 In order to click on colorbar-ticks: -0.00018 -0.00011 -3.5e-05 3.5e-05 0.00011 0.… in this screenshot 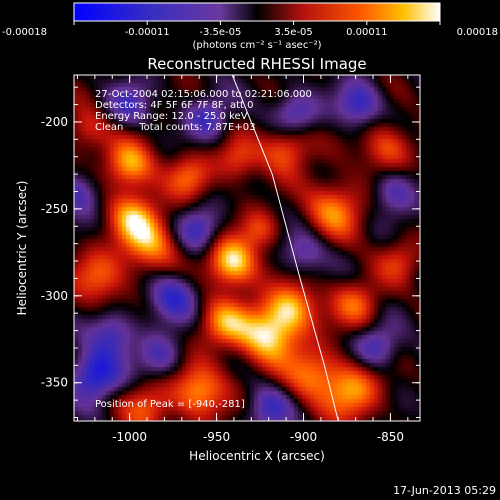, I will do `click(250, 29)`.